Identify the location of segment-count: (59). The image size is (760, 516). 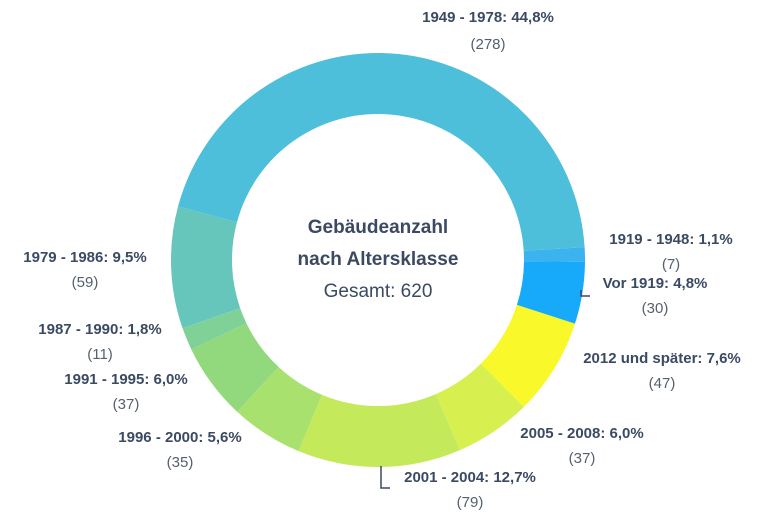
(85, 282).